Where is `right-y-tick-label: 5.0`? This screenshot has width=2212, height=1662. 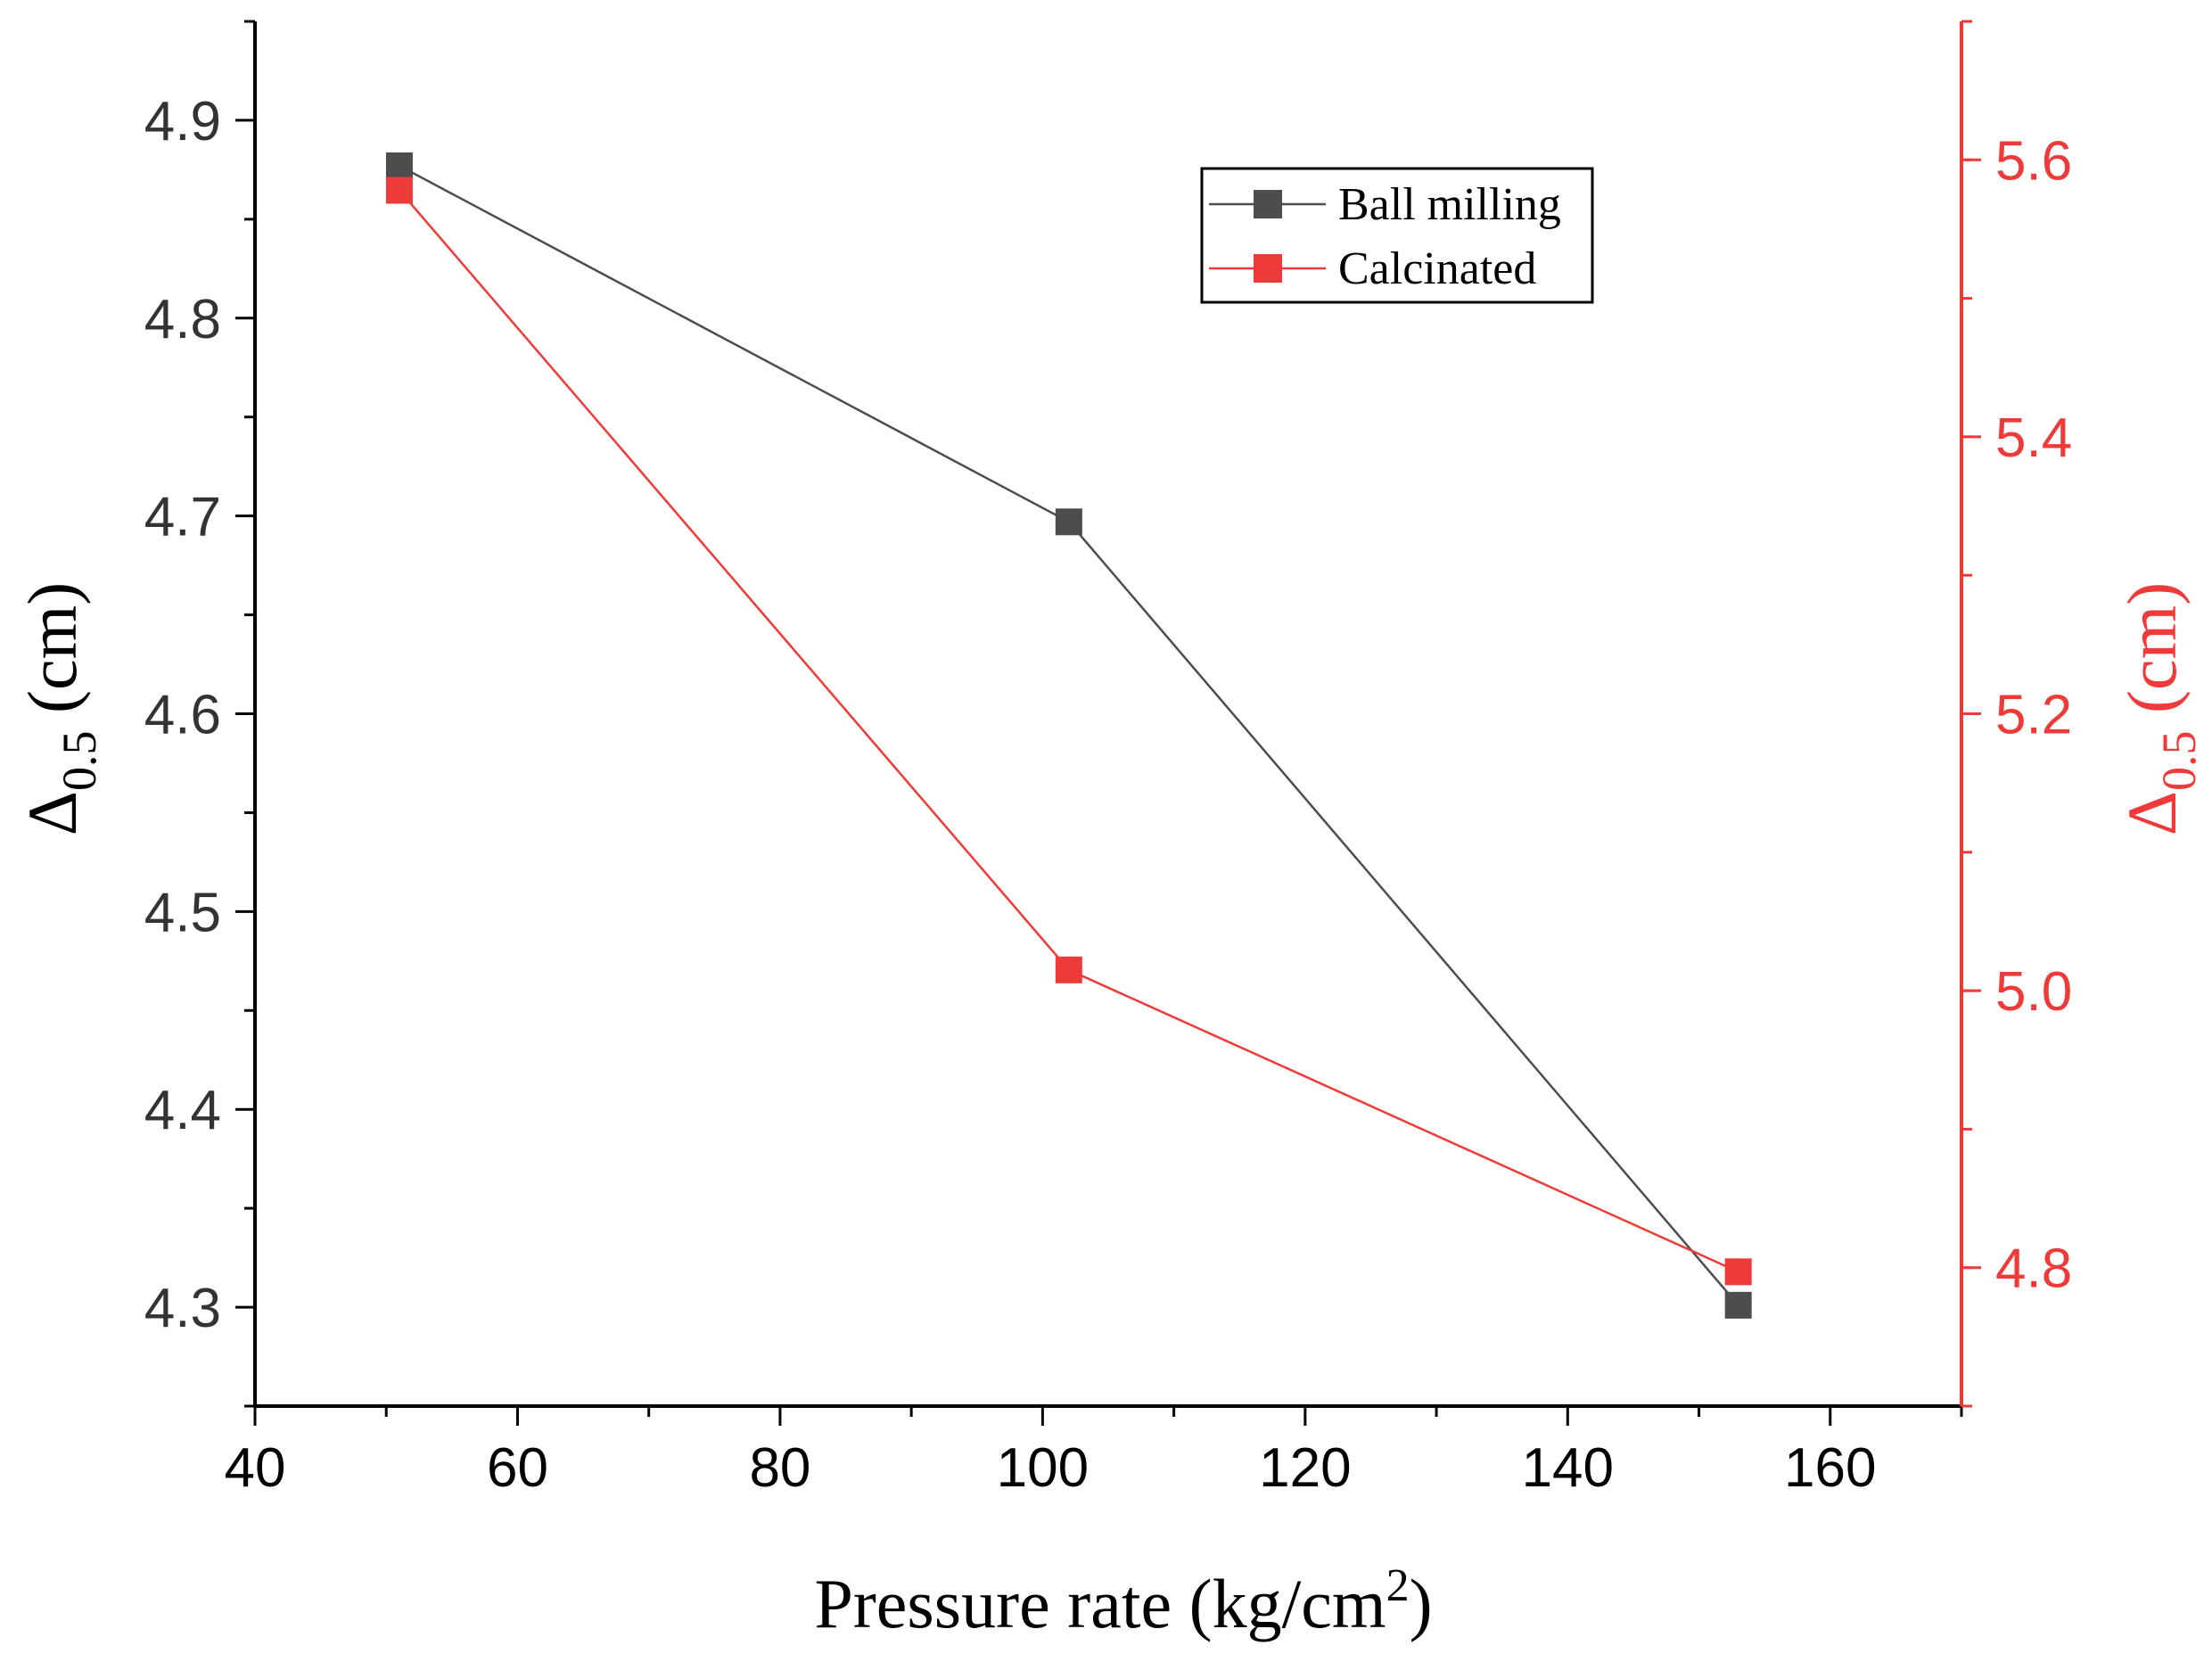
right-y-tick-label: 5.0 is located at coordinates (2033, 992).